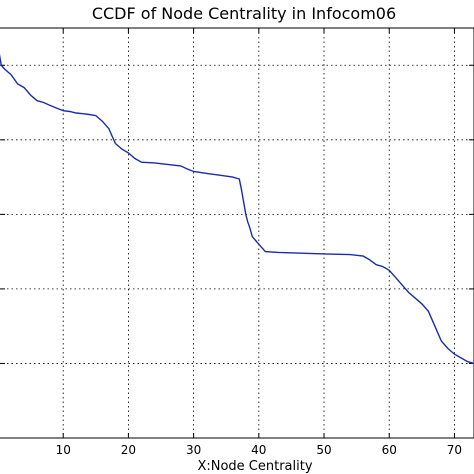 This screenshot has height=474, width=474. What do you see at coordinates (454, 450) in the screenshot?
I see `x-tick-label: 70` at bounding box center [454, 450].